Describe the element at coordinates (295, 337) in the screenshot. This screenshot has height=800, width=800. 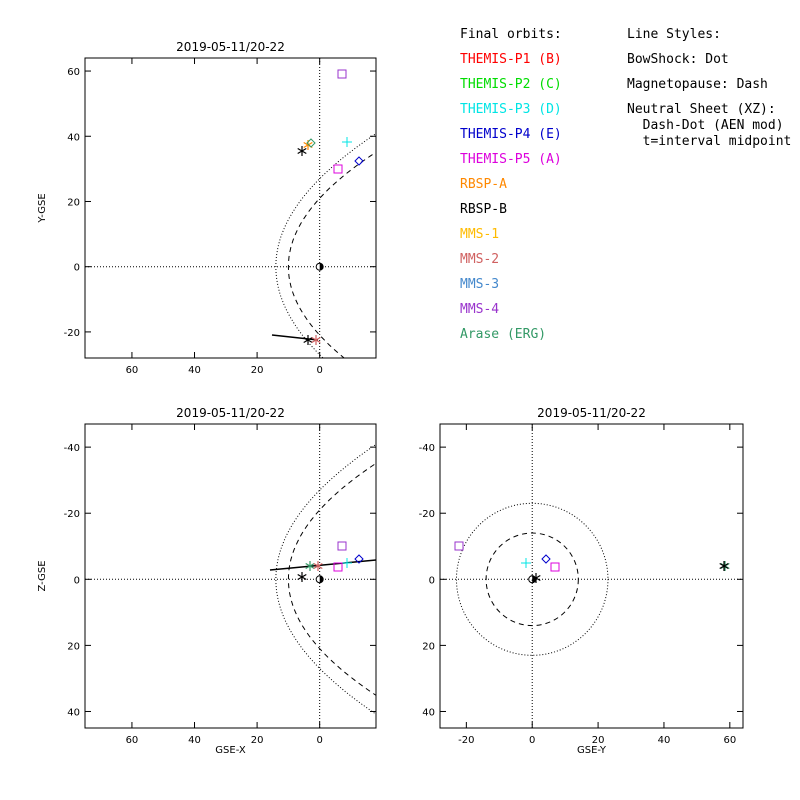
I see `orbit-trace` at that location.